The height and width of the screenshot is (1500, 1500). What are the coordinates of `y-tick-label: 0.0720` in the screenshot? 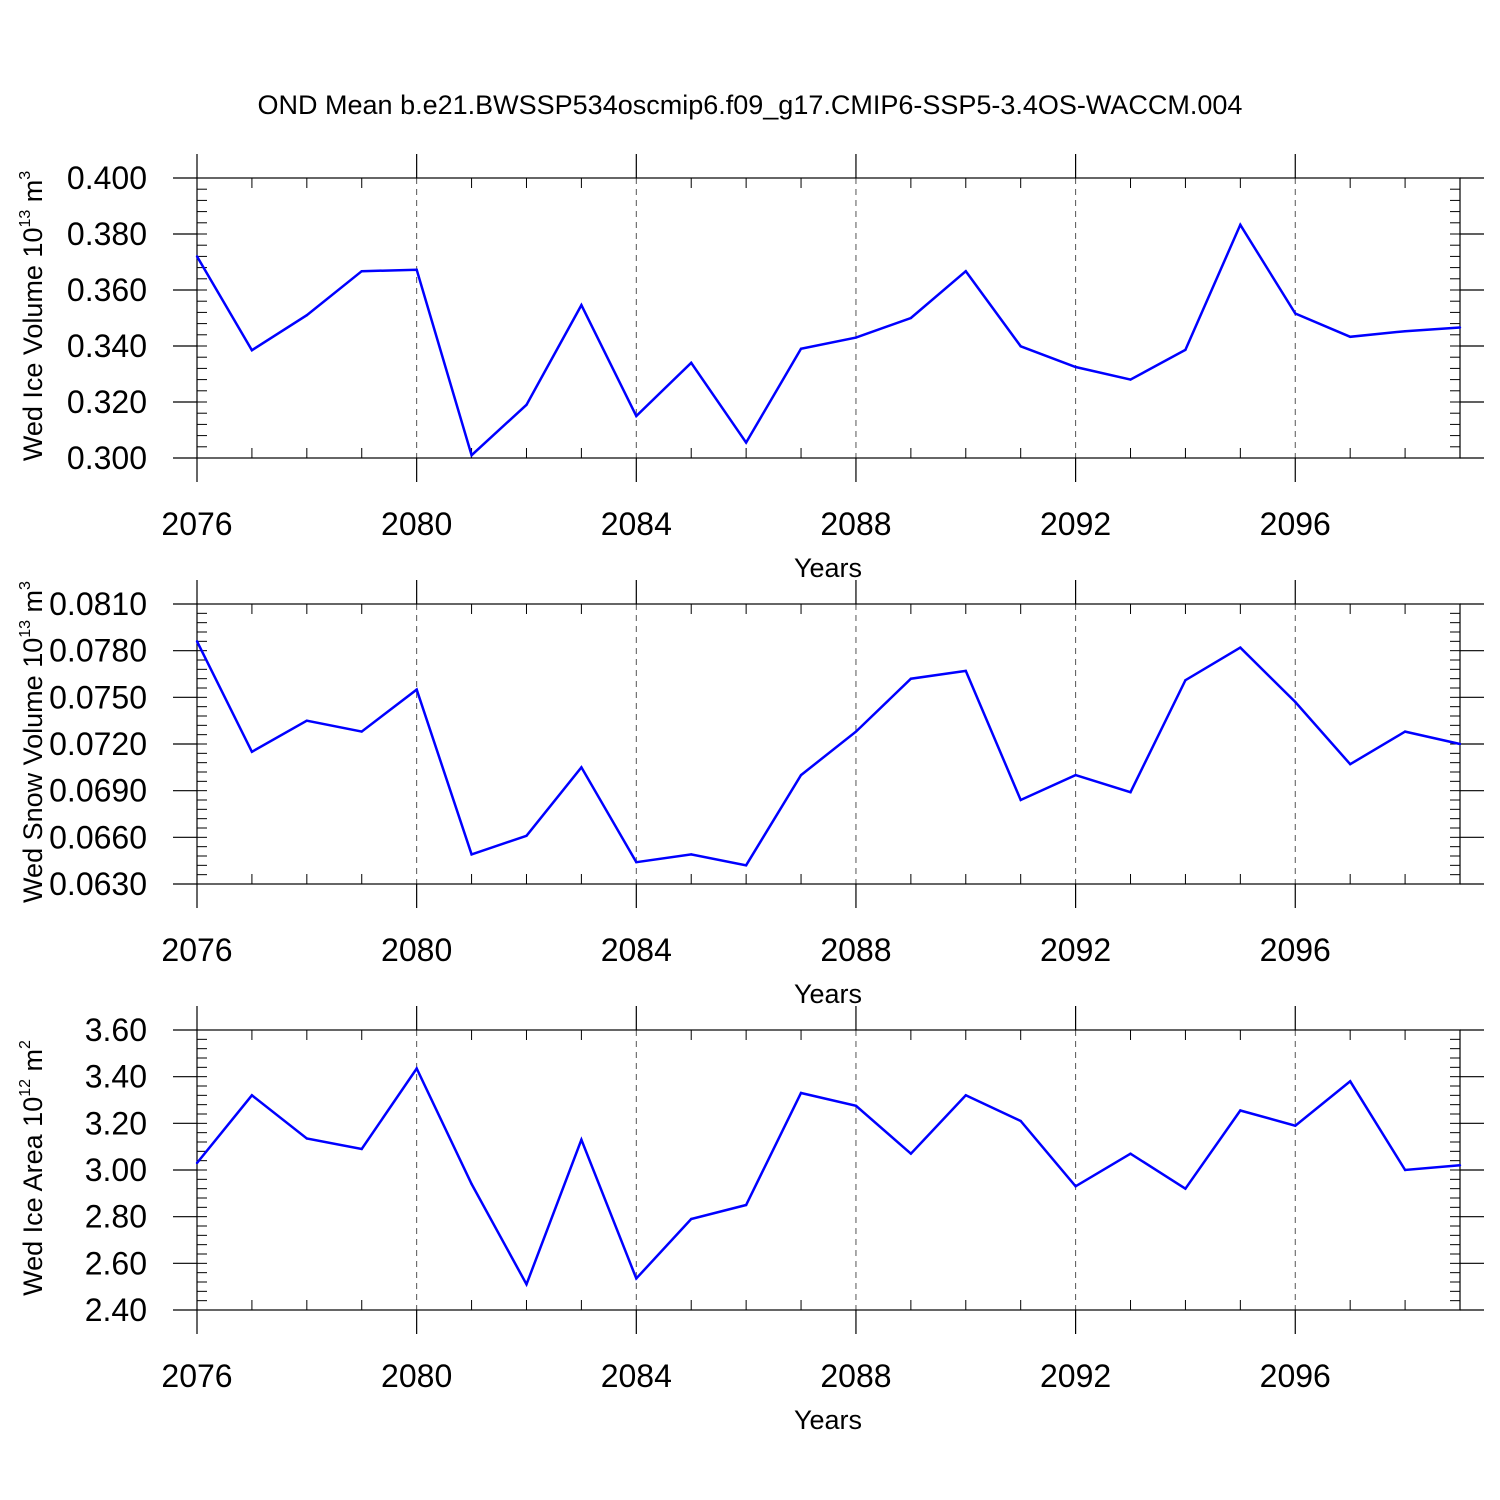 It's located at (98, 744).